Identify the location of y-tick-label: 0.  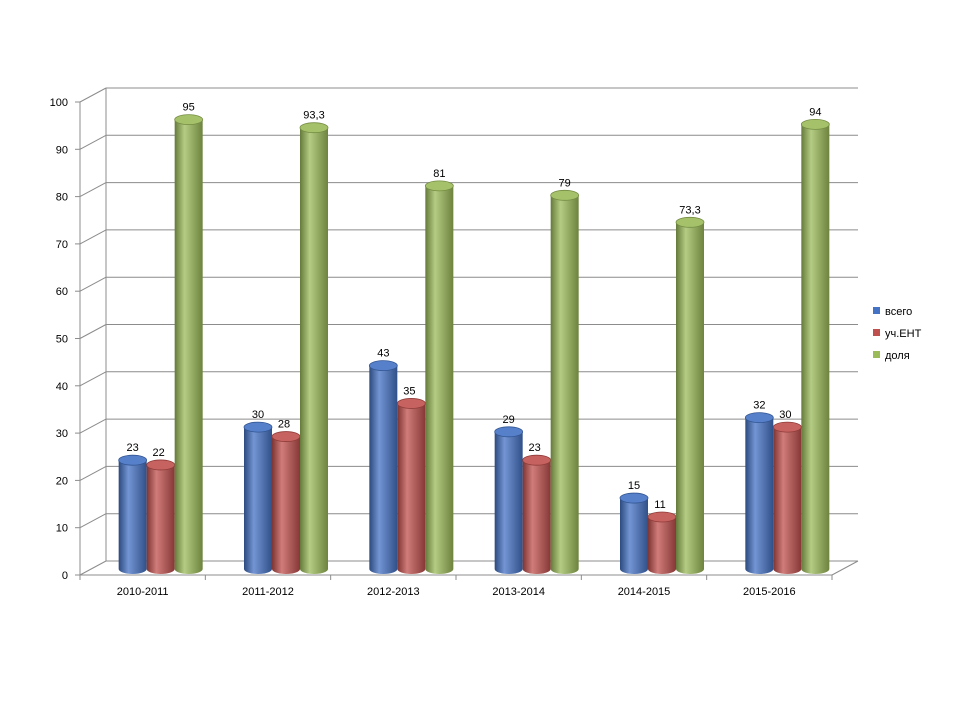
(65, 576).